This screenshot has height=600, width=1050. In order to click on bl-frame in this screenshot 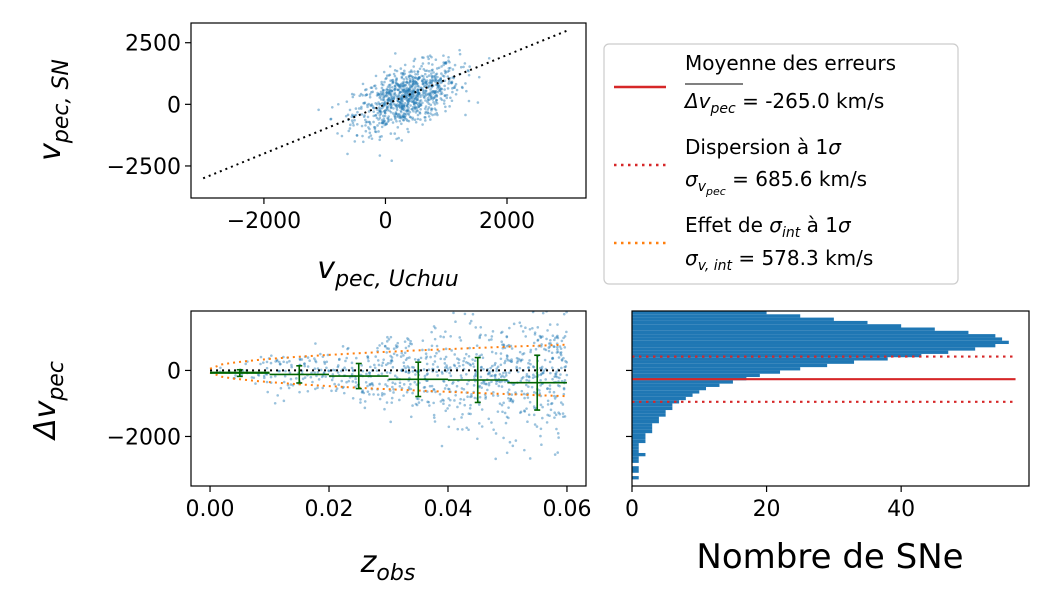, I will do `click(388, 398)`.